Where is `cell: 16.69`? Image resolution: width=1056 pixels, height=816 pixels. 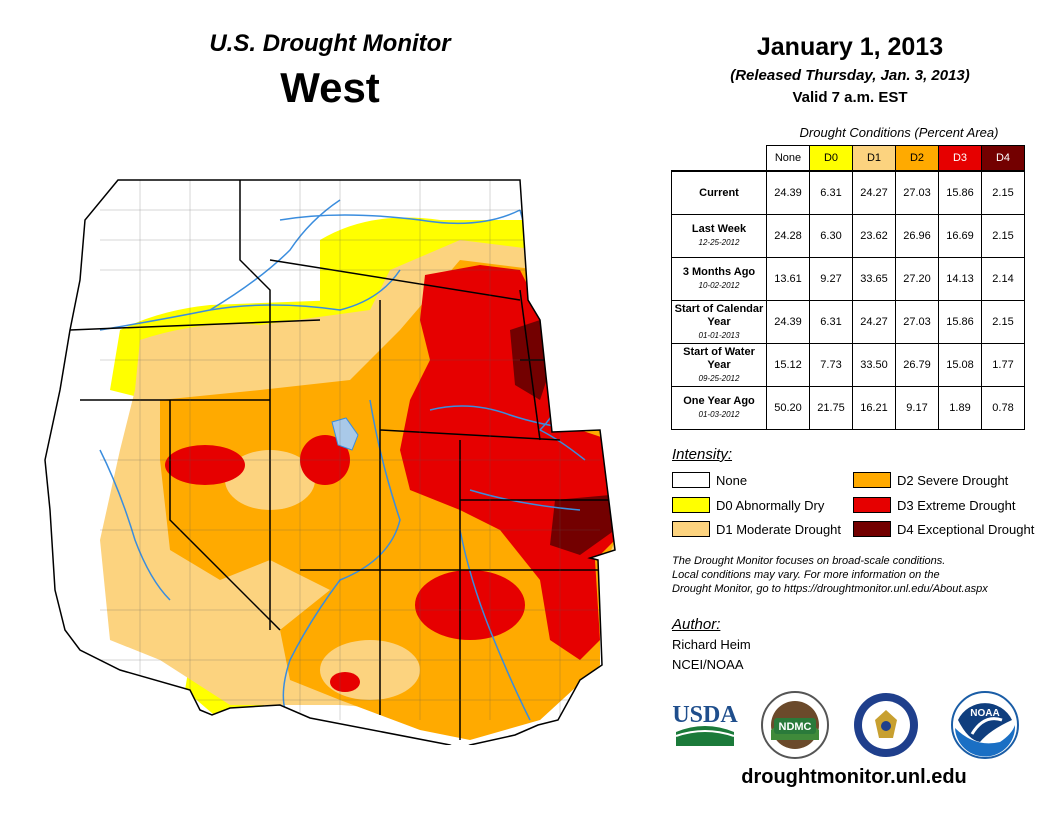
cell: 16.69 is located at coordinates (960, 236).